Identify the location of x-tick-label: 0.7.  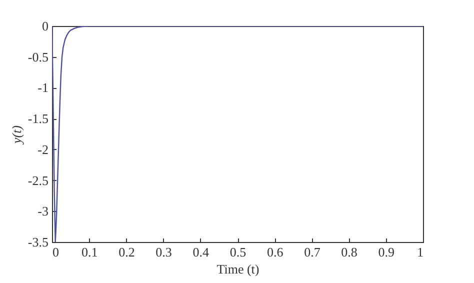
(312, 252).